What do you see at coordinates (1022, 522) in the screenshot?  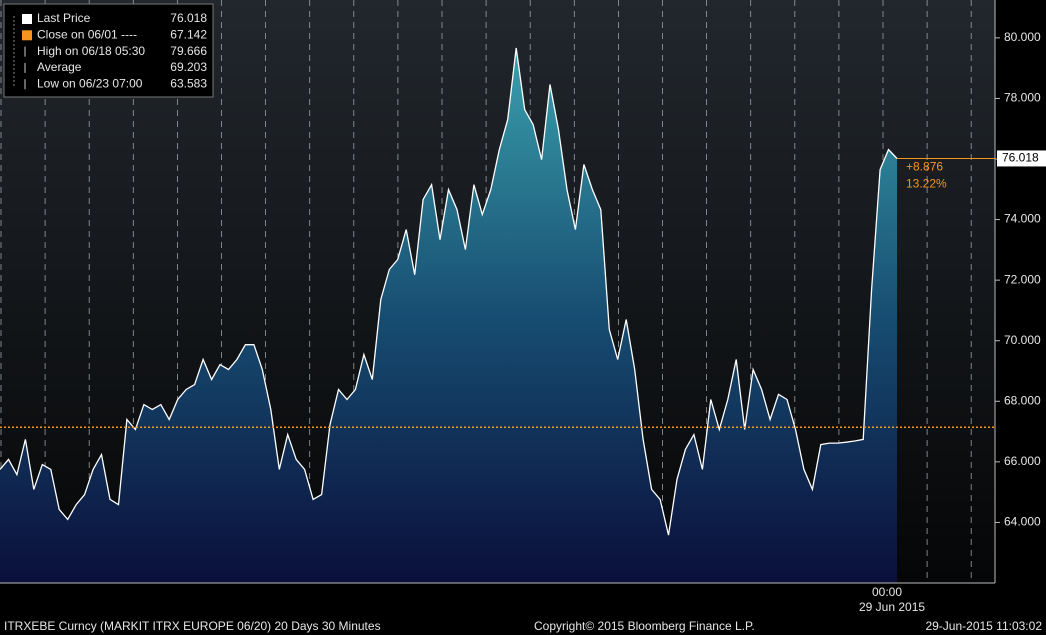 I see `y-tick-label: 64.000` at bounding box center [1022, 522].